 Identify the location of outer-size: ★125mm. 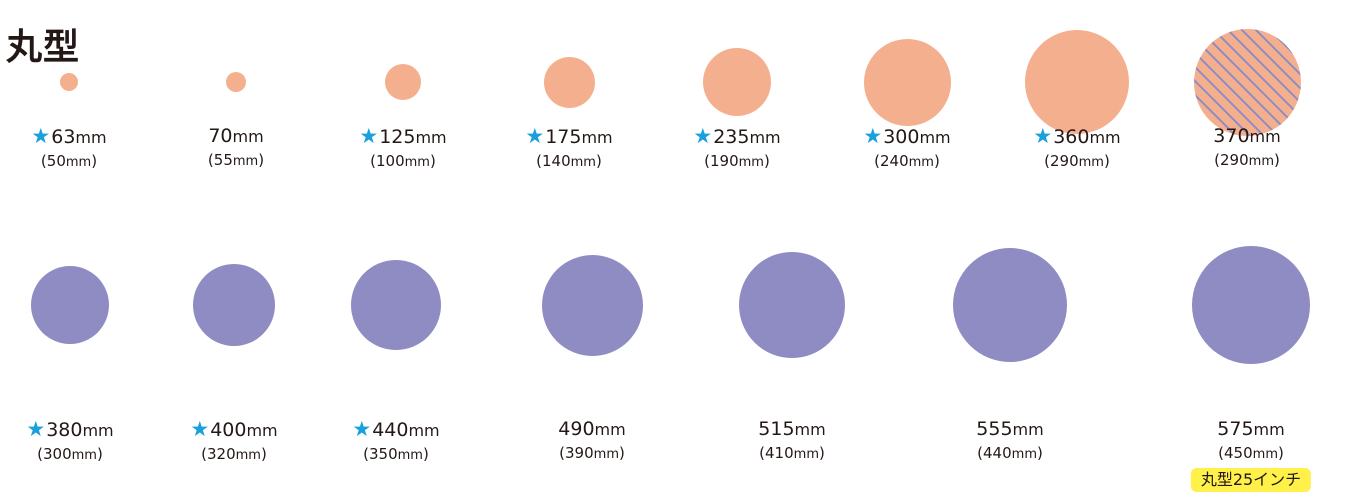
(402, 137).